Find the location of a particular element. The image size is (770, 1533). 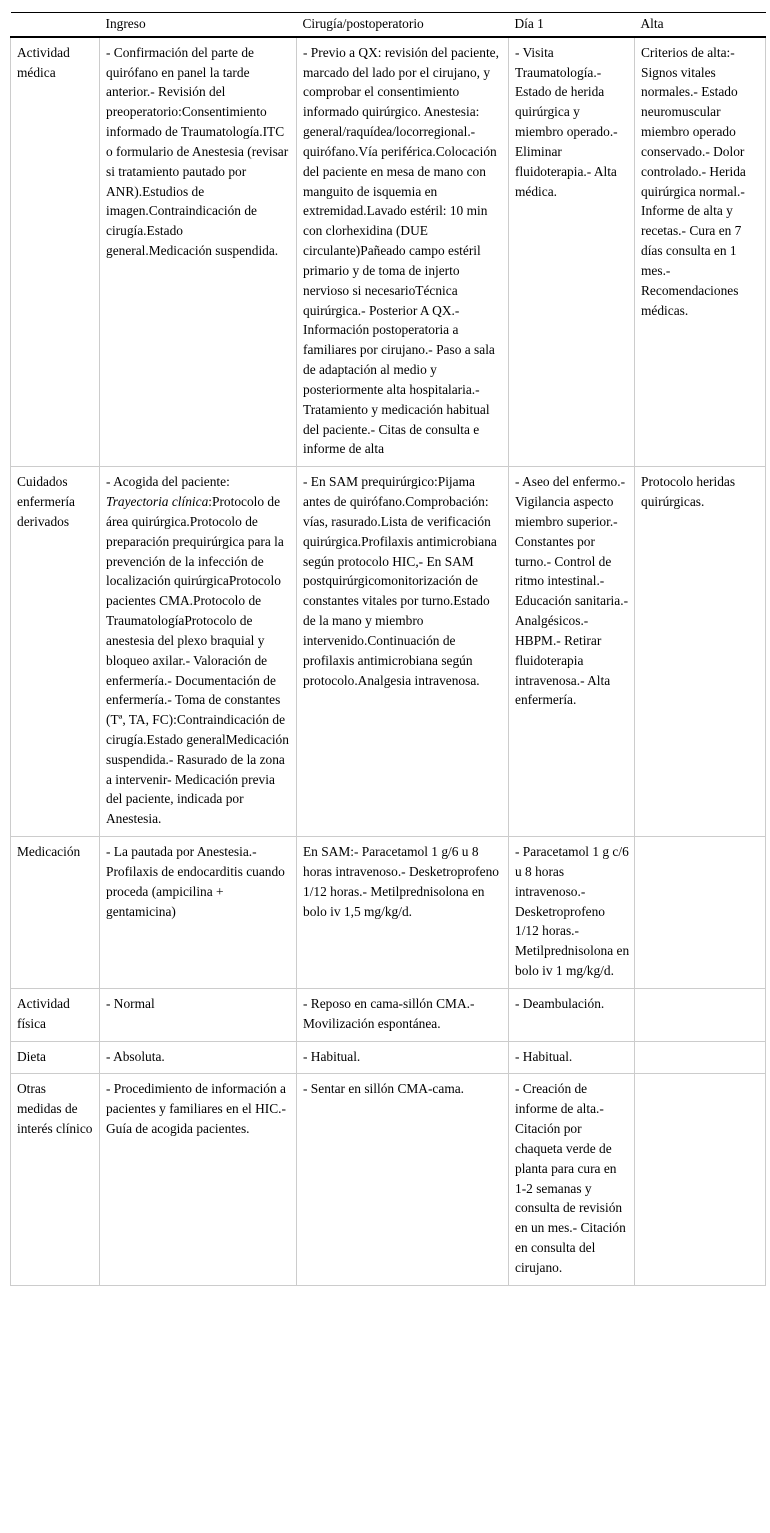

column-header-alta: Alta is located at coordinates (700, 24).